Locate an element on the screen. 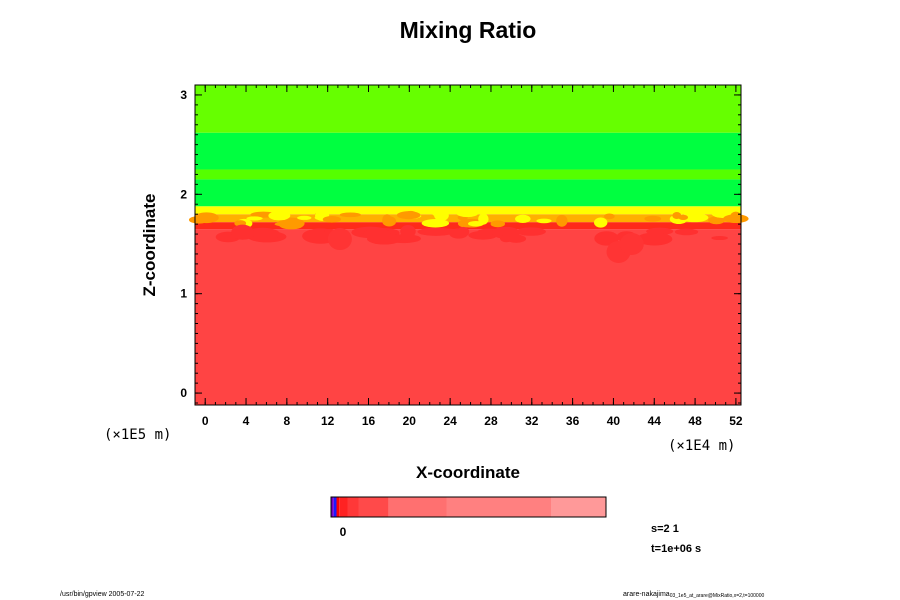  footer-right-sub: 03_1e5_at_arare@MixRatio,x=2,t=100000 is located at coordinates (717, 596).